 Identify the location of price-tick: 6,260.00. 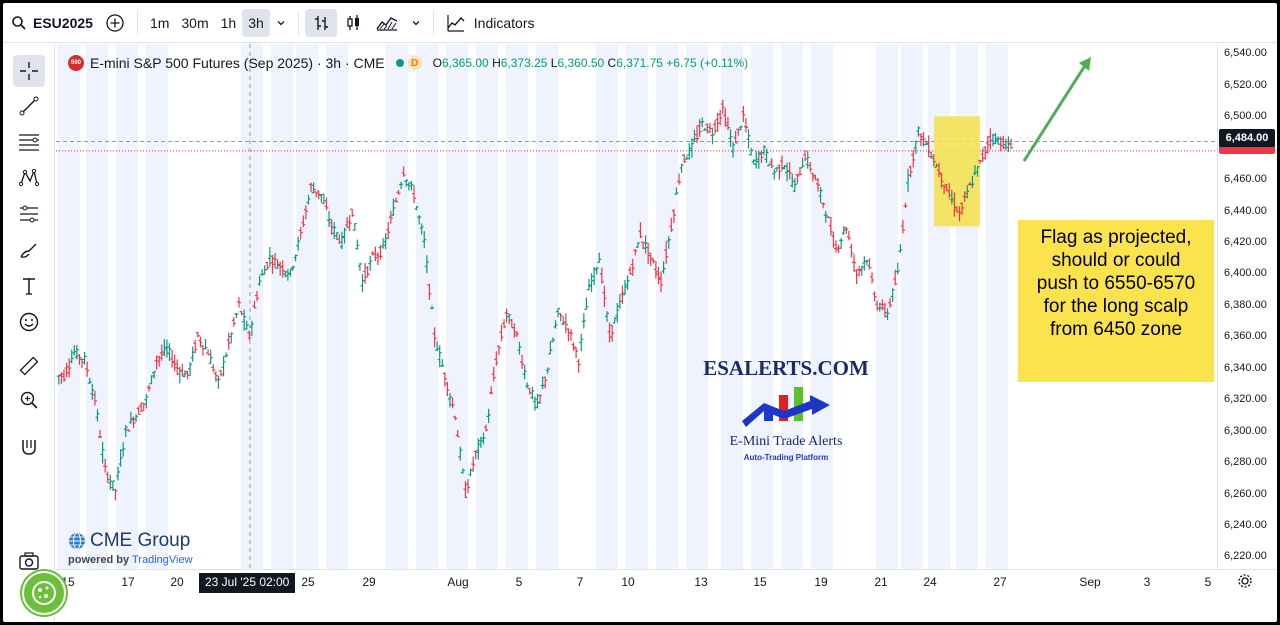
(1245, 493).